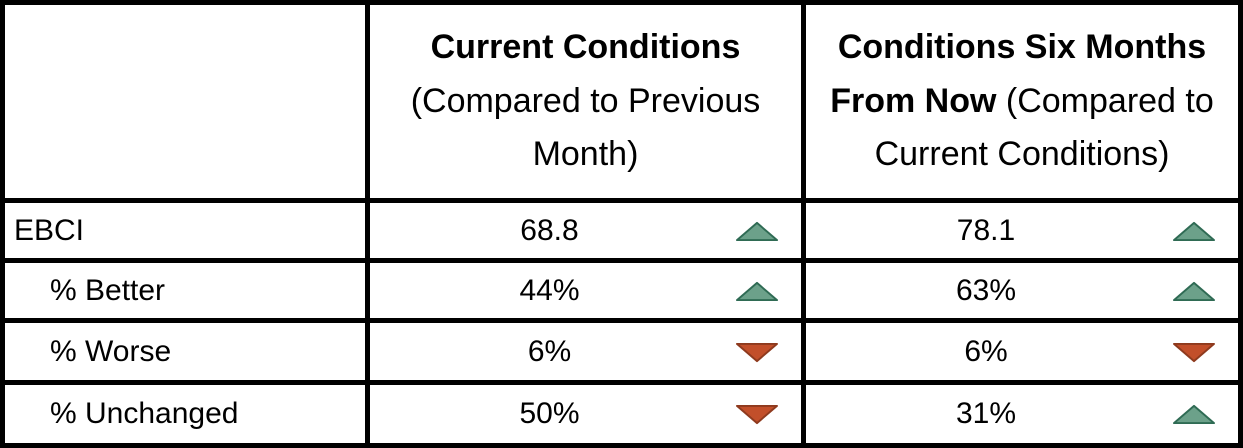  Describe the element at coordinates (588, 349) in the screenshot. I see `pct-worse-current-cell: 6%` at that location.